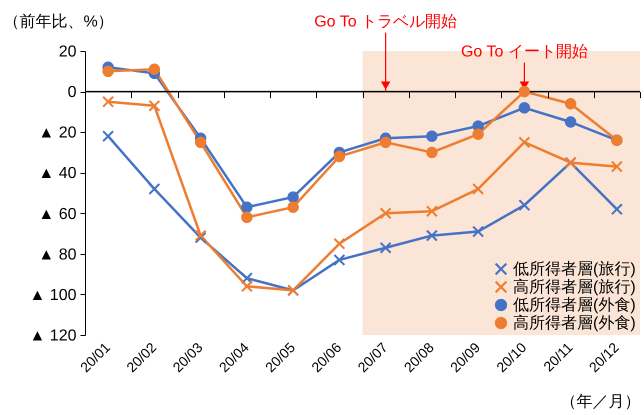 The width and height of the screenshot is (644, 415). What do you see at coordinates (67, 52) in the screenshot?
I see `y-tick-label: 20` at bounding box center [67, 52].